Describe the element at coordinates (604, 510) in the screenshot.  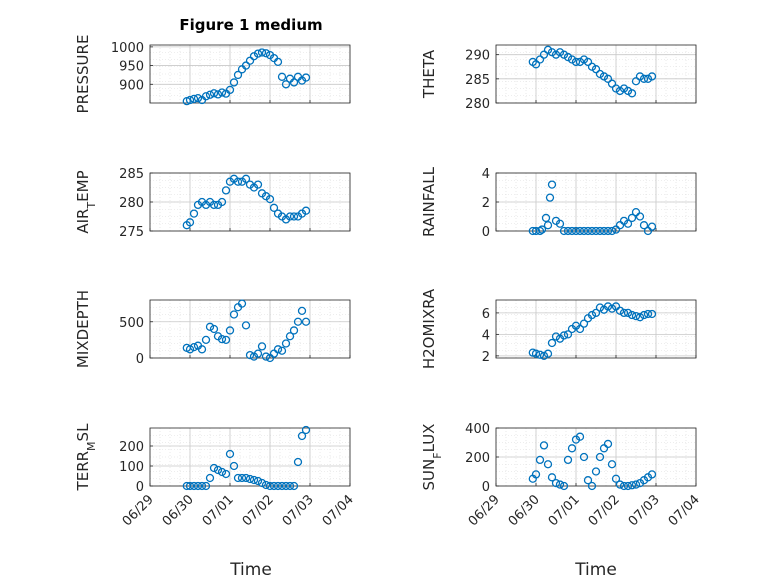
I see `panel-7-xtick-label: 07/02` at that location.